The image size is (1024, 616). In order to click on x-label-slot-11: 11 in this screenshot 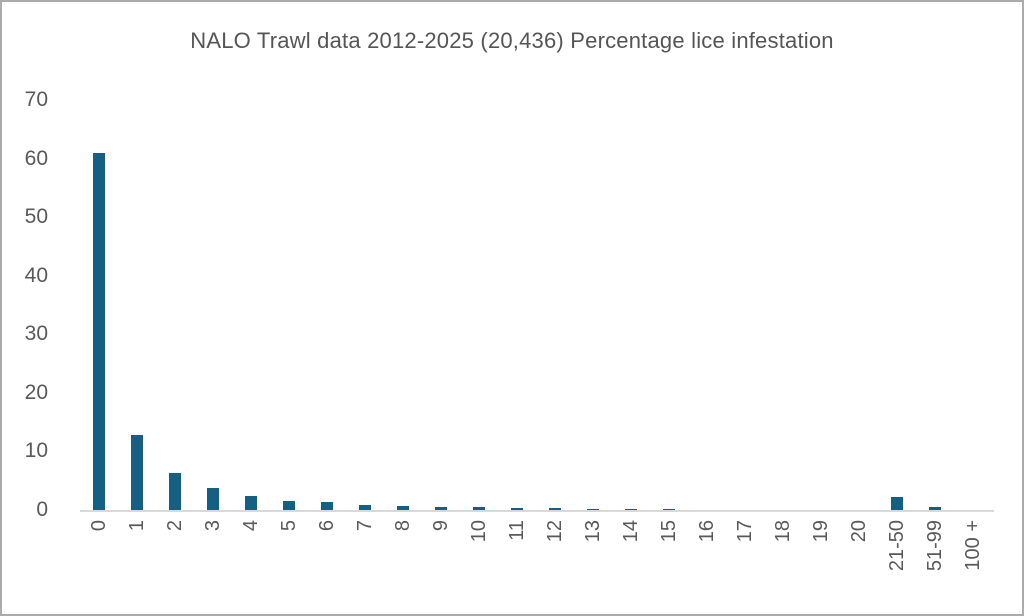, I will do `click(517, 530)`.